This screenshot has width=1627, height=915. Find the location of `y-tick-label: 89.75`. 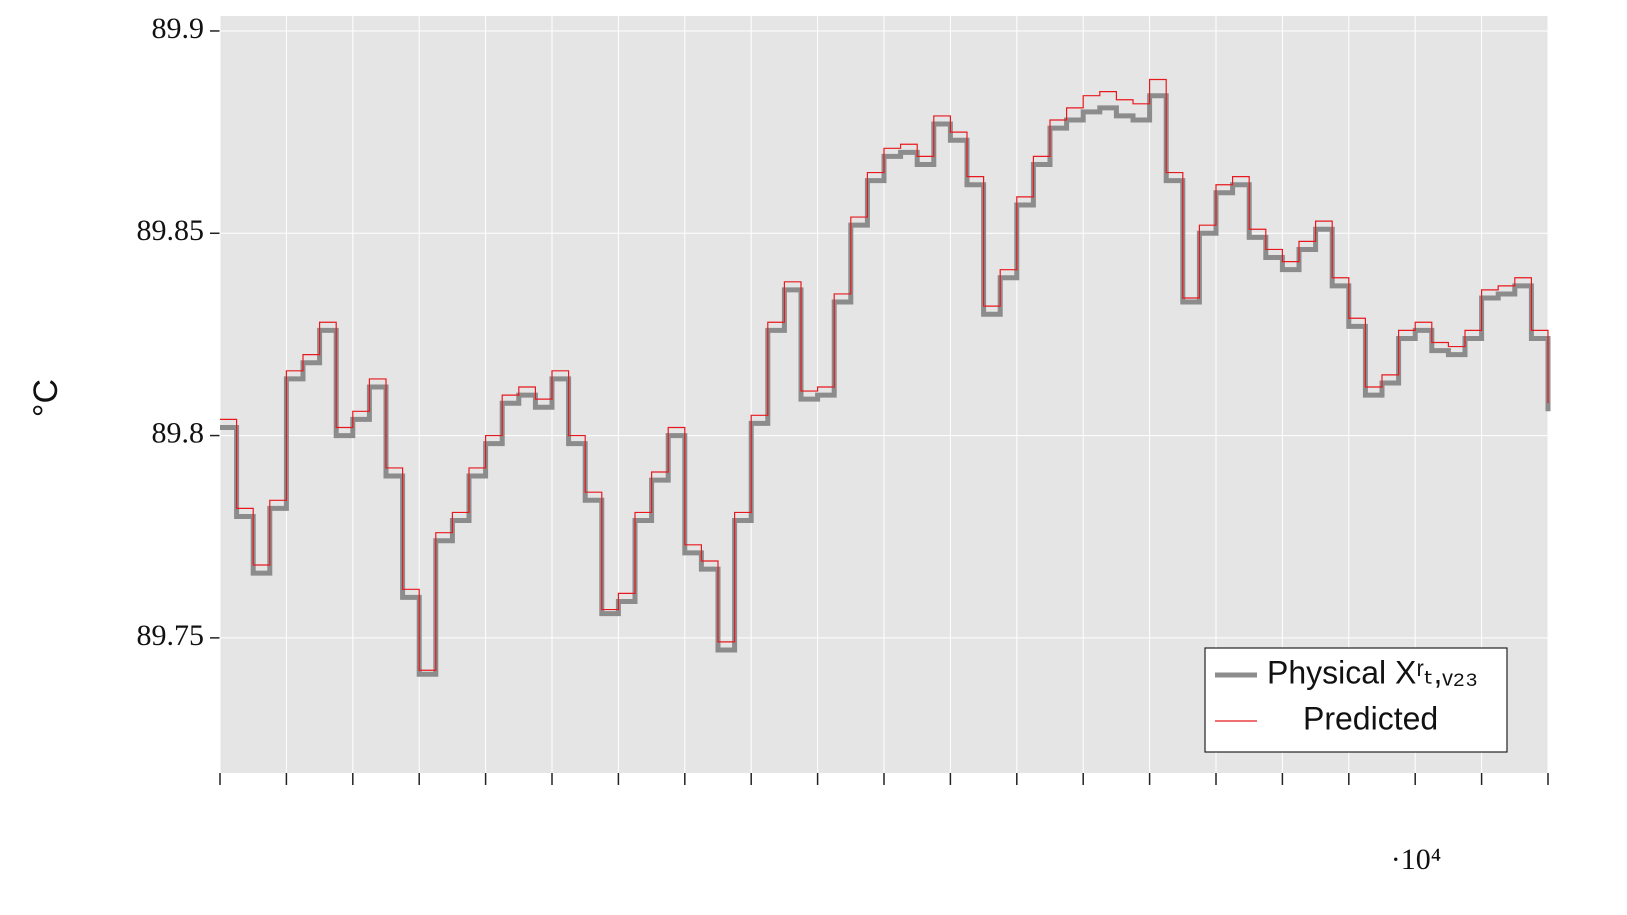

y-tick-label: 89.75 is located at coordinates (171, 635).